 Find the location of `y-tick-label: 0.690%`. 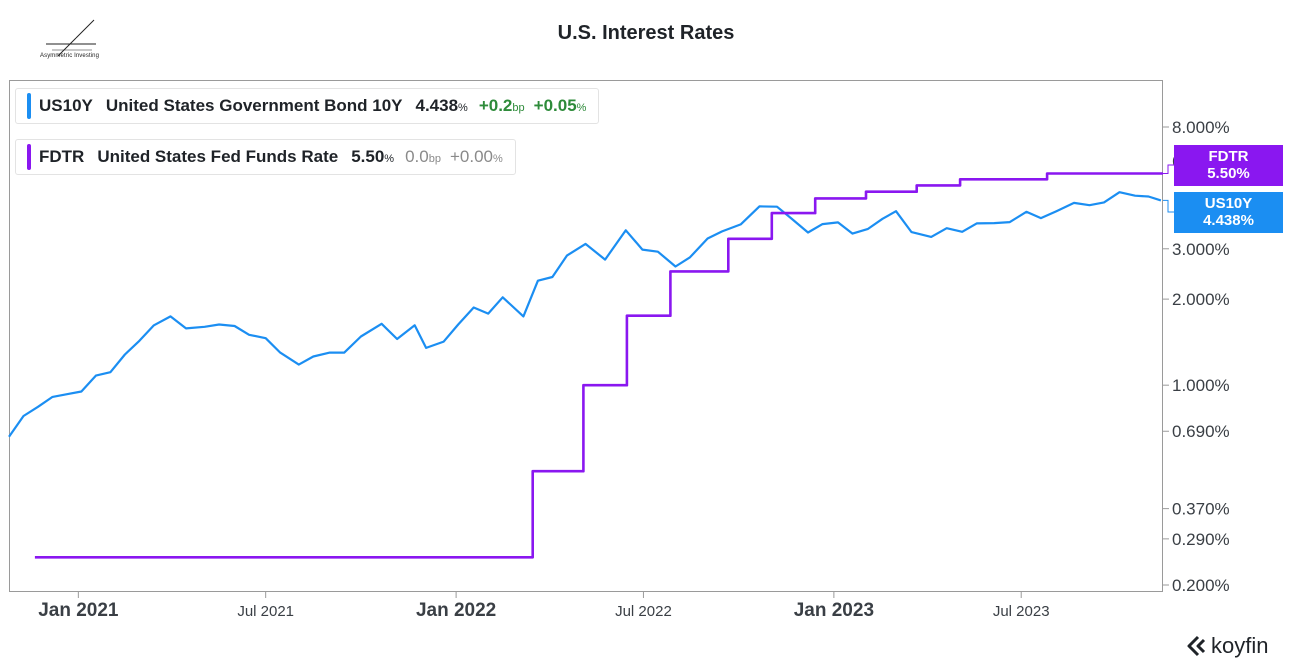

y-tick-label: 0.690% is located at coordinates (1201, 431).